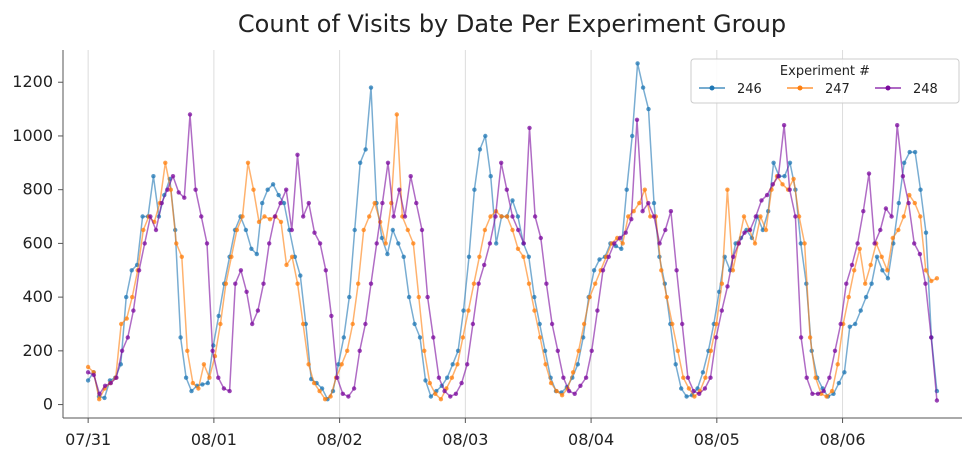 Image resolution: width=973 pixels, height=460 pixels. What do you see at coordinates (925, 89) in the screenshot?
I see `legend-label: 248` at bounding box center [925, 89].